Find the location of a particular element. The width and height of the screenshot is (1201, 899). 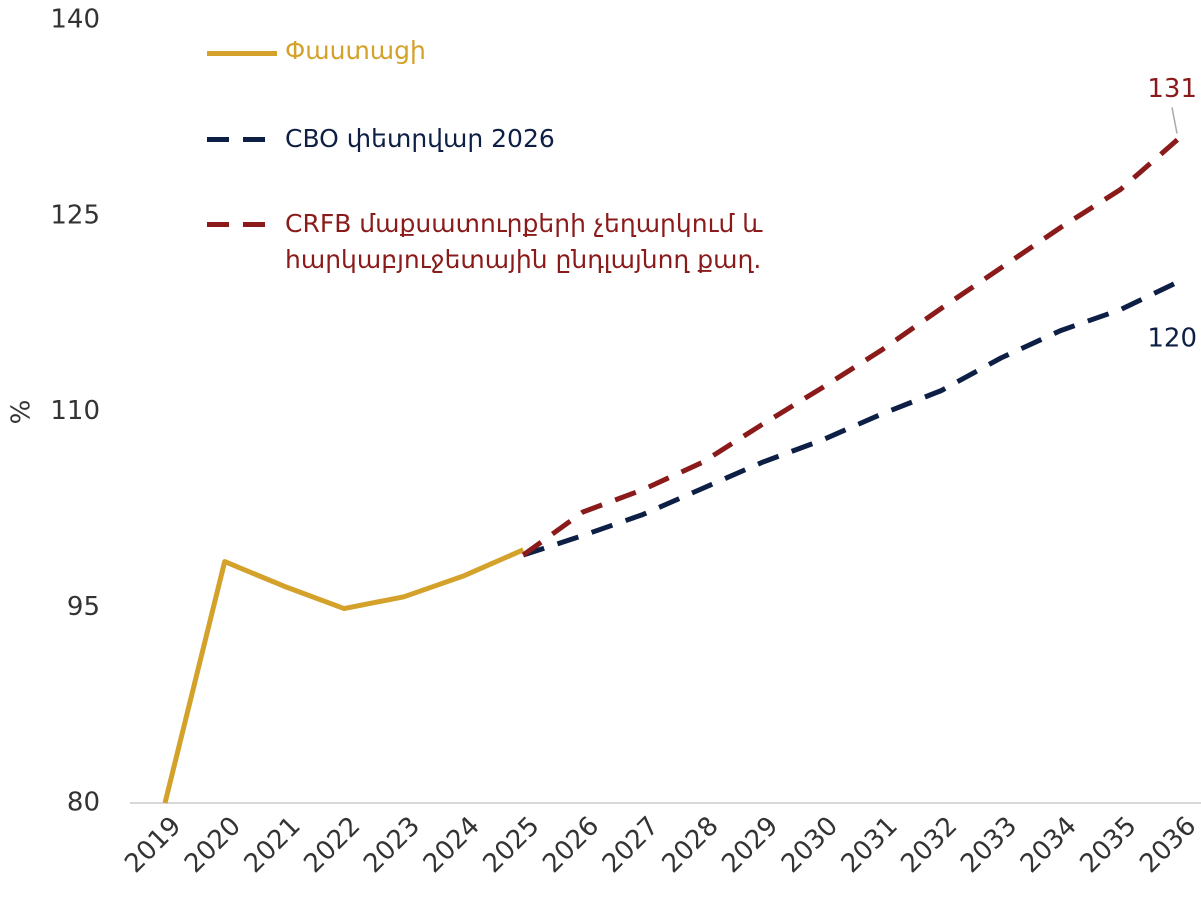

x-tick-label: 2035 is located at coordinates (1109, 845).